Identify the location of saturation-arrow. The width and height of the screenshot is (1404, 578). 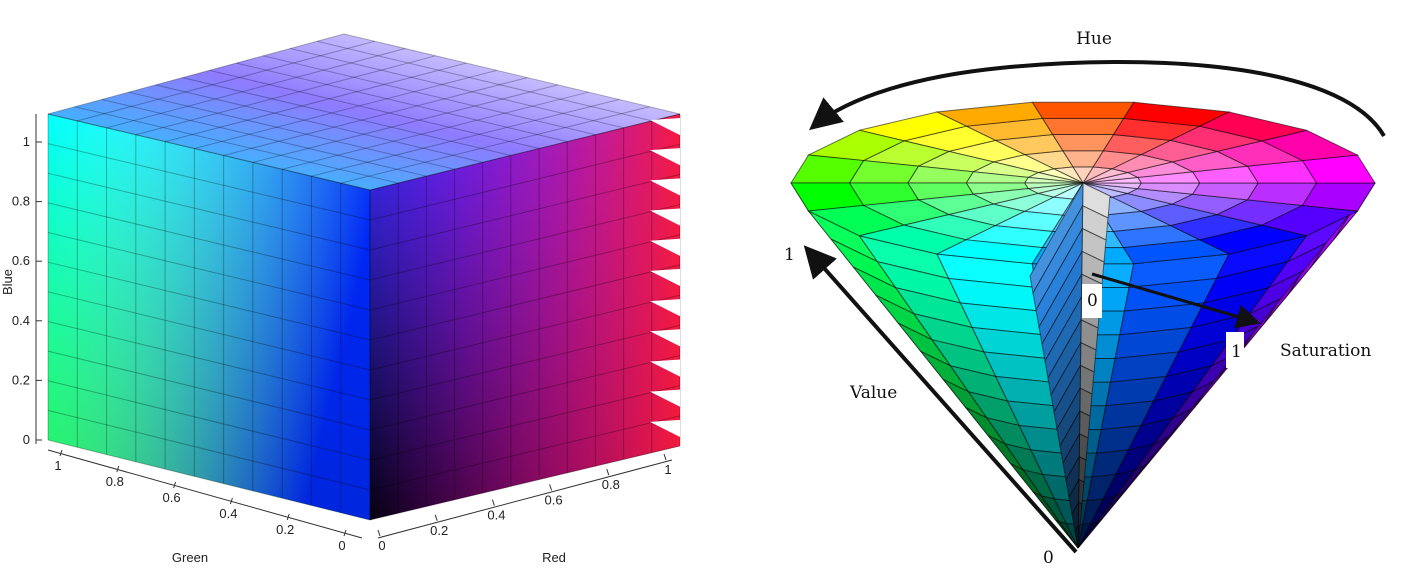
(1176, 300).